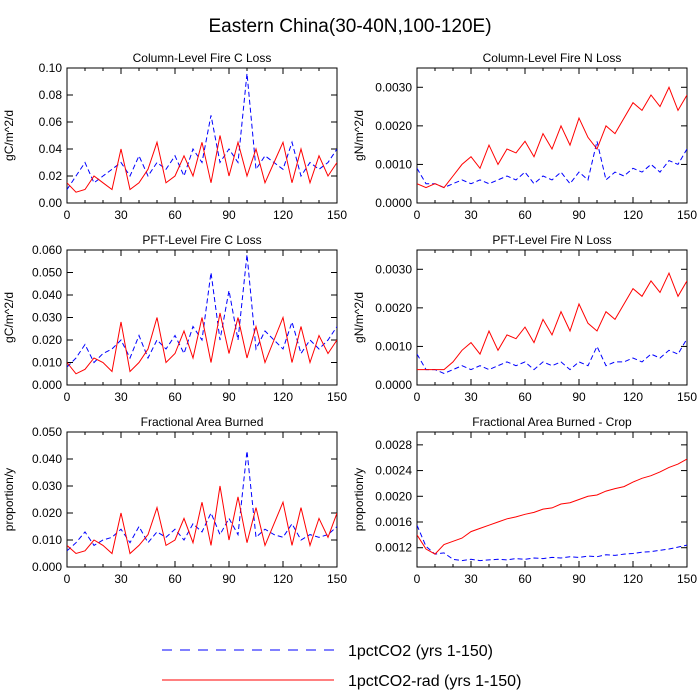  Describe the element at coordinates (393, 445) in the screenshot. I see `y-tick-label: 0.0028` at that location.